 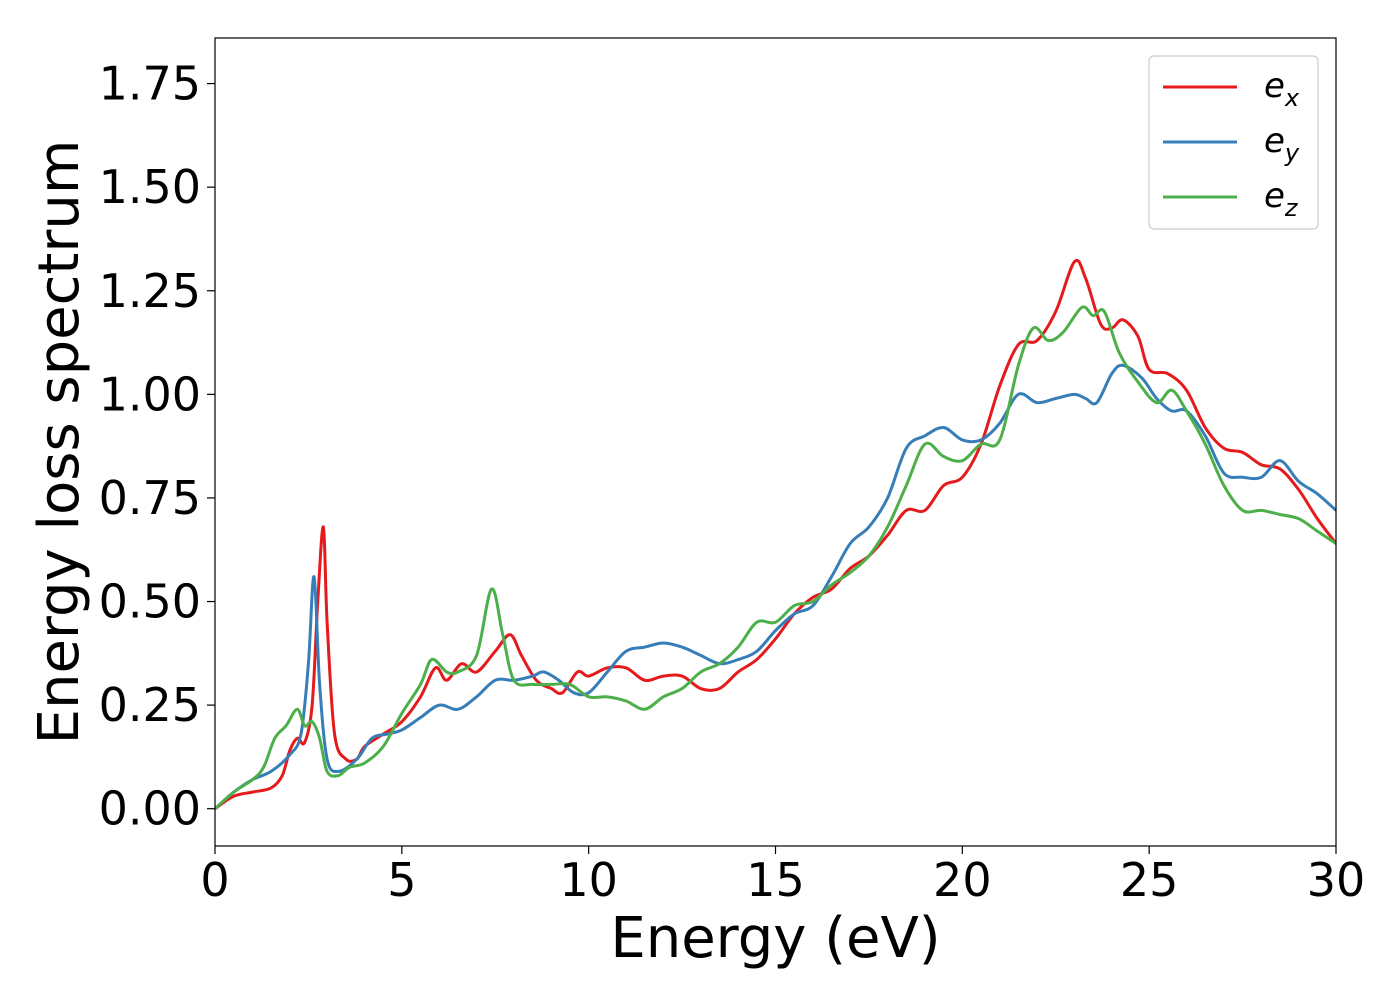 I want to click on y-axis: 0.00 0.25 0.50 0.75 1.00 1.25 1.50 1.75, so click(x=157, y=446).